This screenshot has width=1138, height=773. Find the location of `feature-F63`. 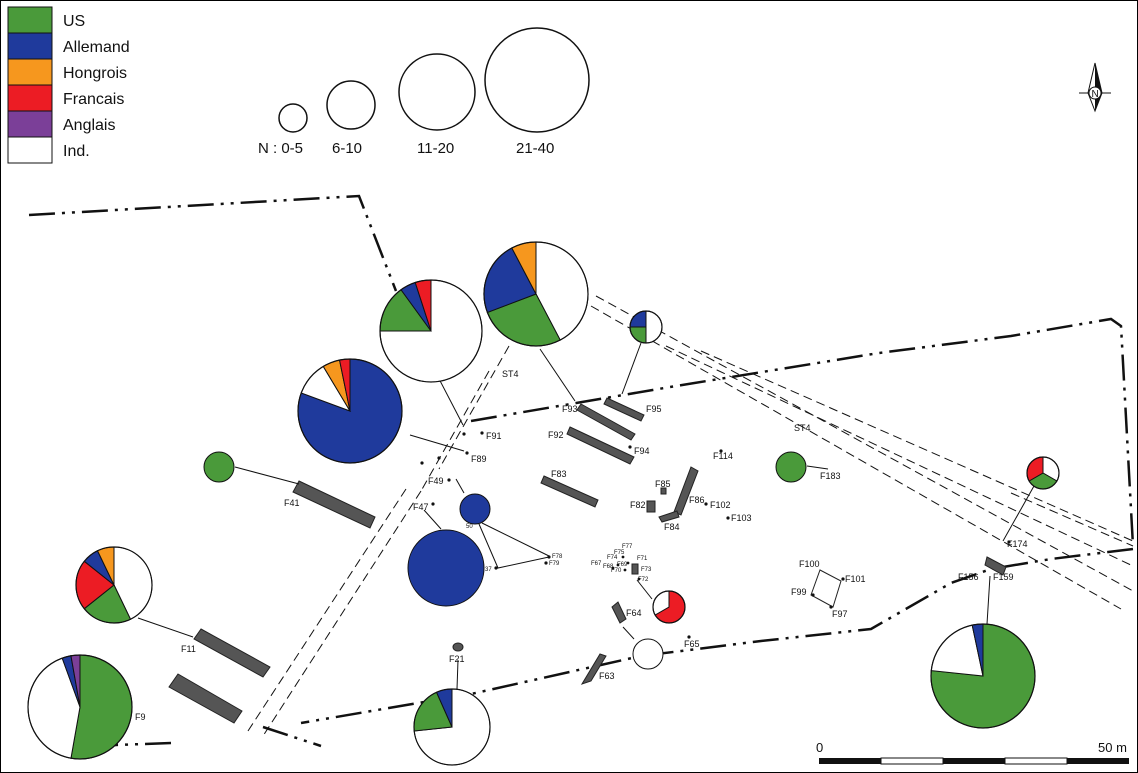

feature-F63 is located at coordinates (593, 669).